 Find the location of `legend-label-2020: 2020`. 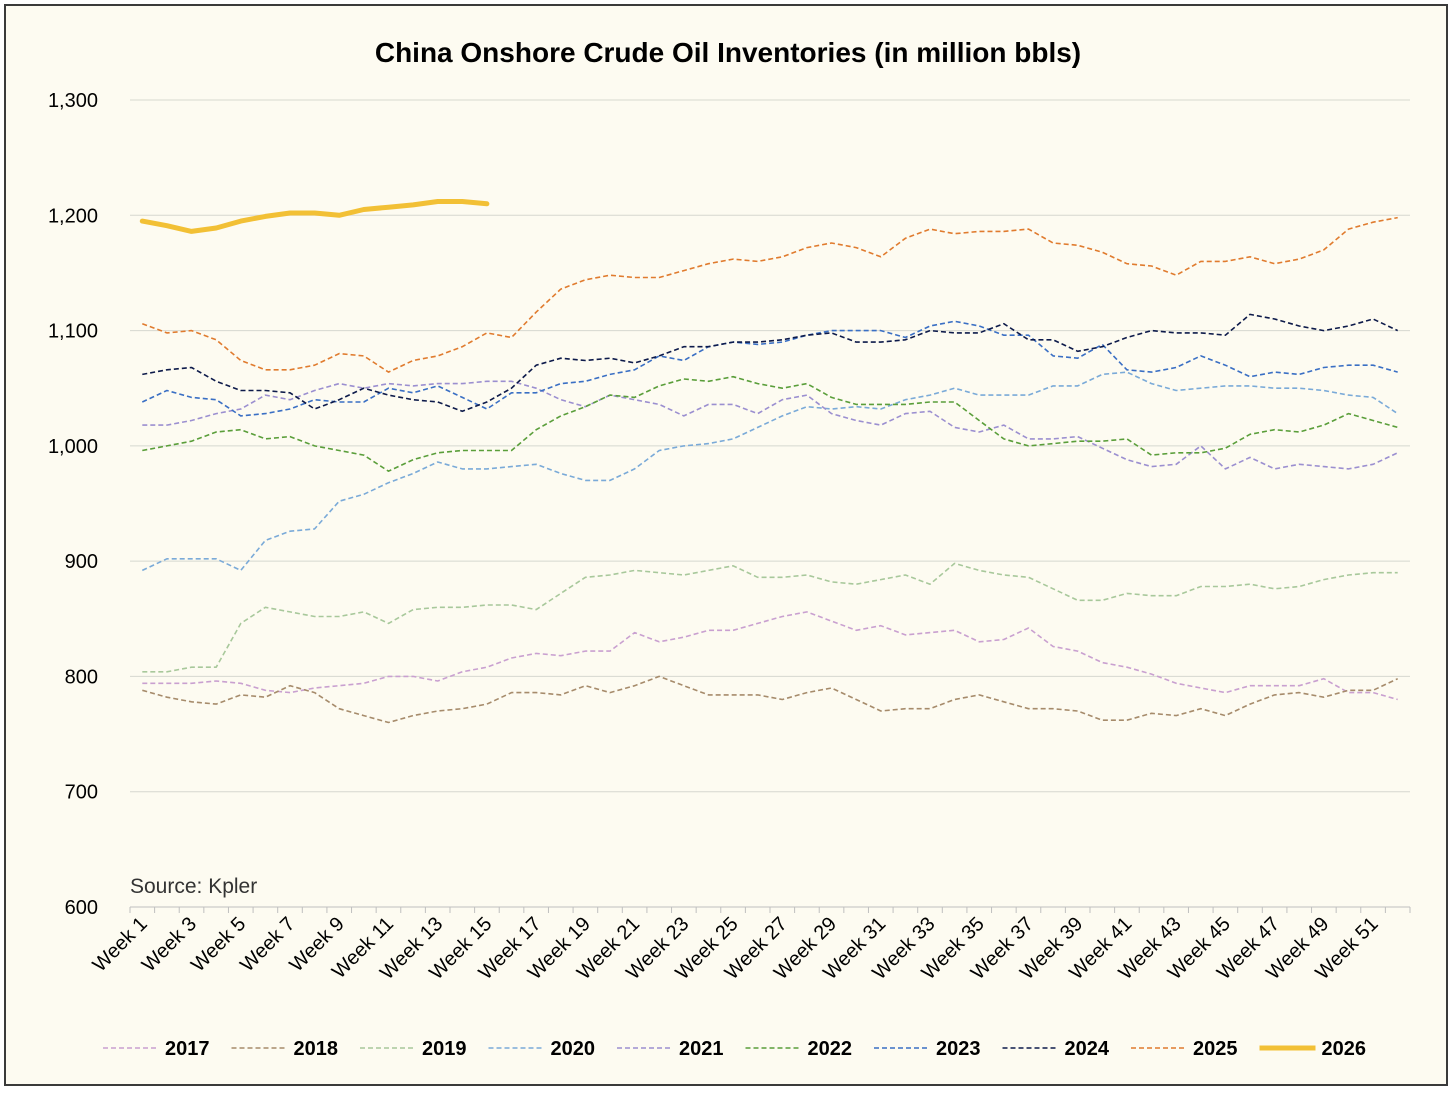

legend-label-2020: 2020 is located at coordinates (573, 1049).